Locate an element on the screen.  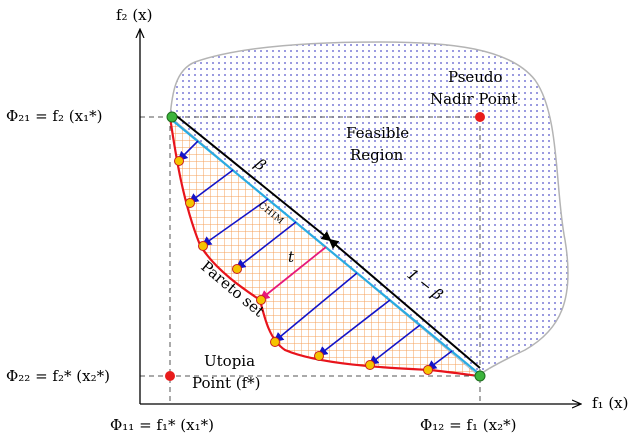
utopia-label-2: Point (f*) is located at coordinates (226, 383).